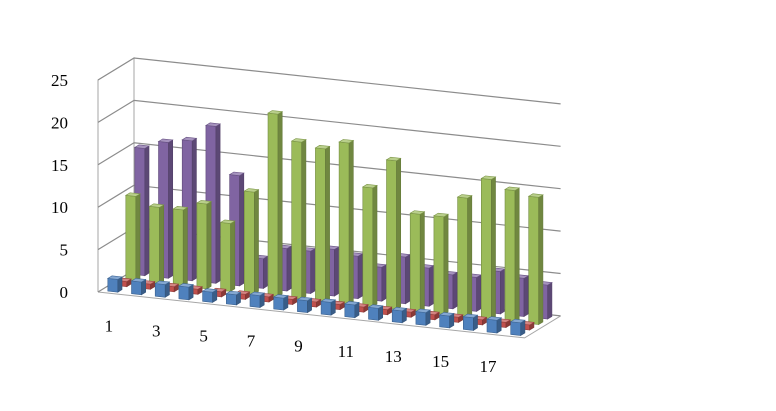 Image resolution: width=776 pixels, height=411 pixels. Describe the element at coordinates (64, 292) in the screenshot. I see `y-tick-label: 0` at that location.